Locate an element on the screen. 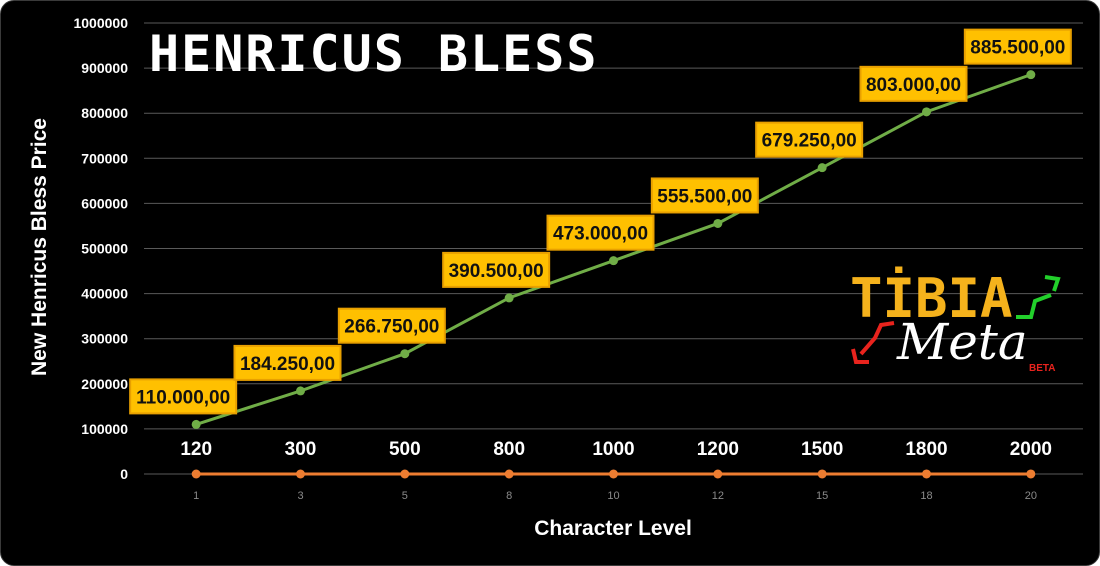 The height and width of the screenshot is (566, 1100). data-label: 266.750,00 is located at coordinates (391, 327).